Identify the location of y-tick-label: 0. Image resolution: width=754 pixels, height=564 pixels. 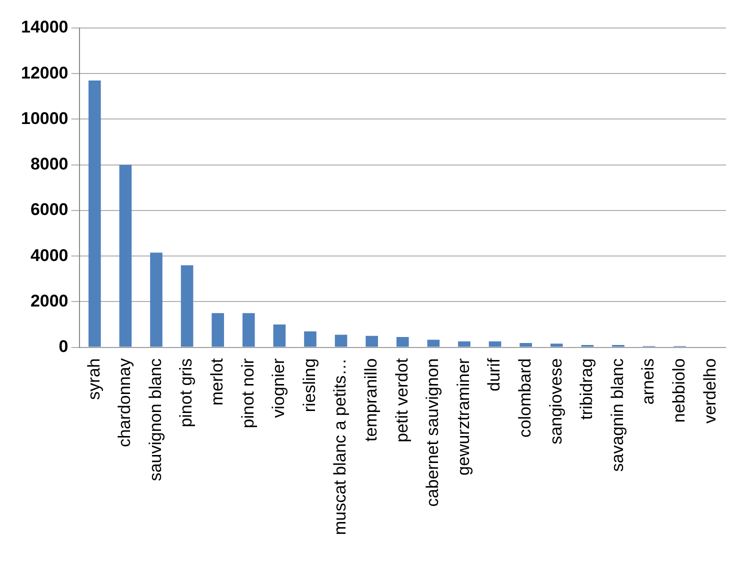
(63, 346).